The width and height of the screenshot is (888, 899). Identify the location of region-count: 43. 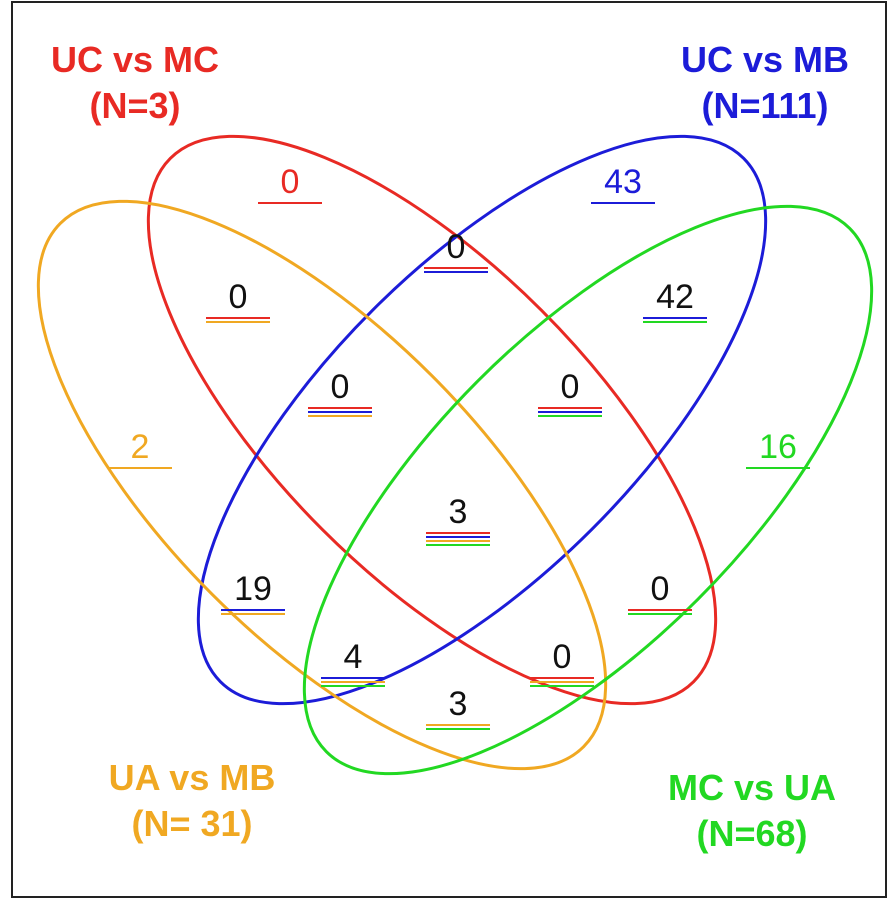
(623, 182).